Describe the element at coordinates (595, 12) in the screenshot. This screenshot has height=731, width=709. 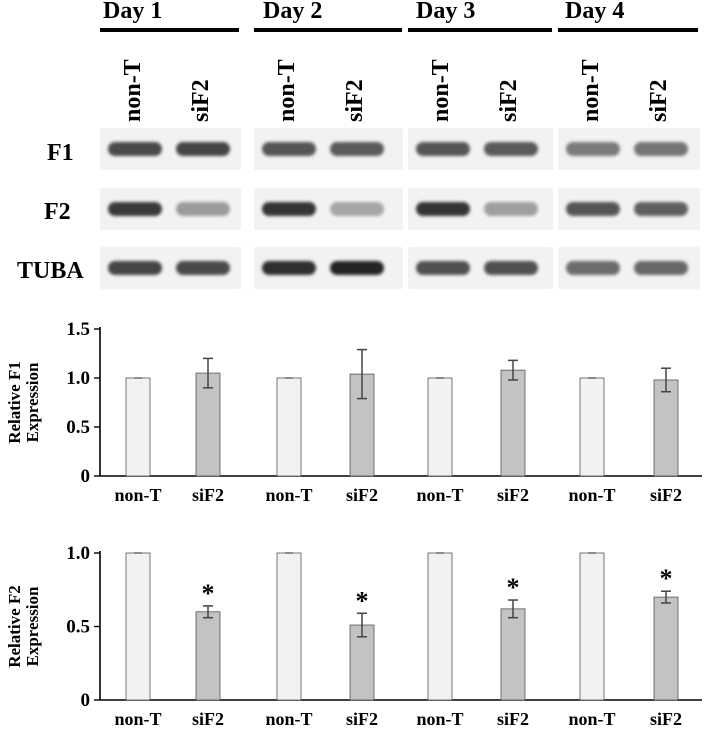
I see `day-label: Day 4` at that location.